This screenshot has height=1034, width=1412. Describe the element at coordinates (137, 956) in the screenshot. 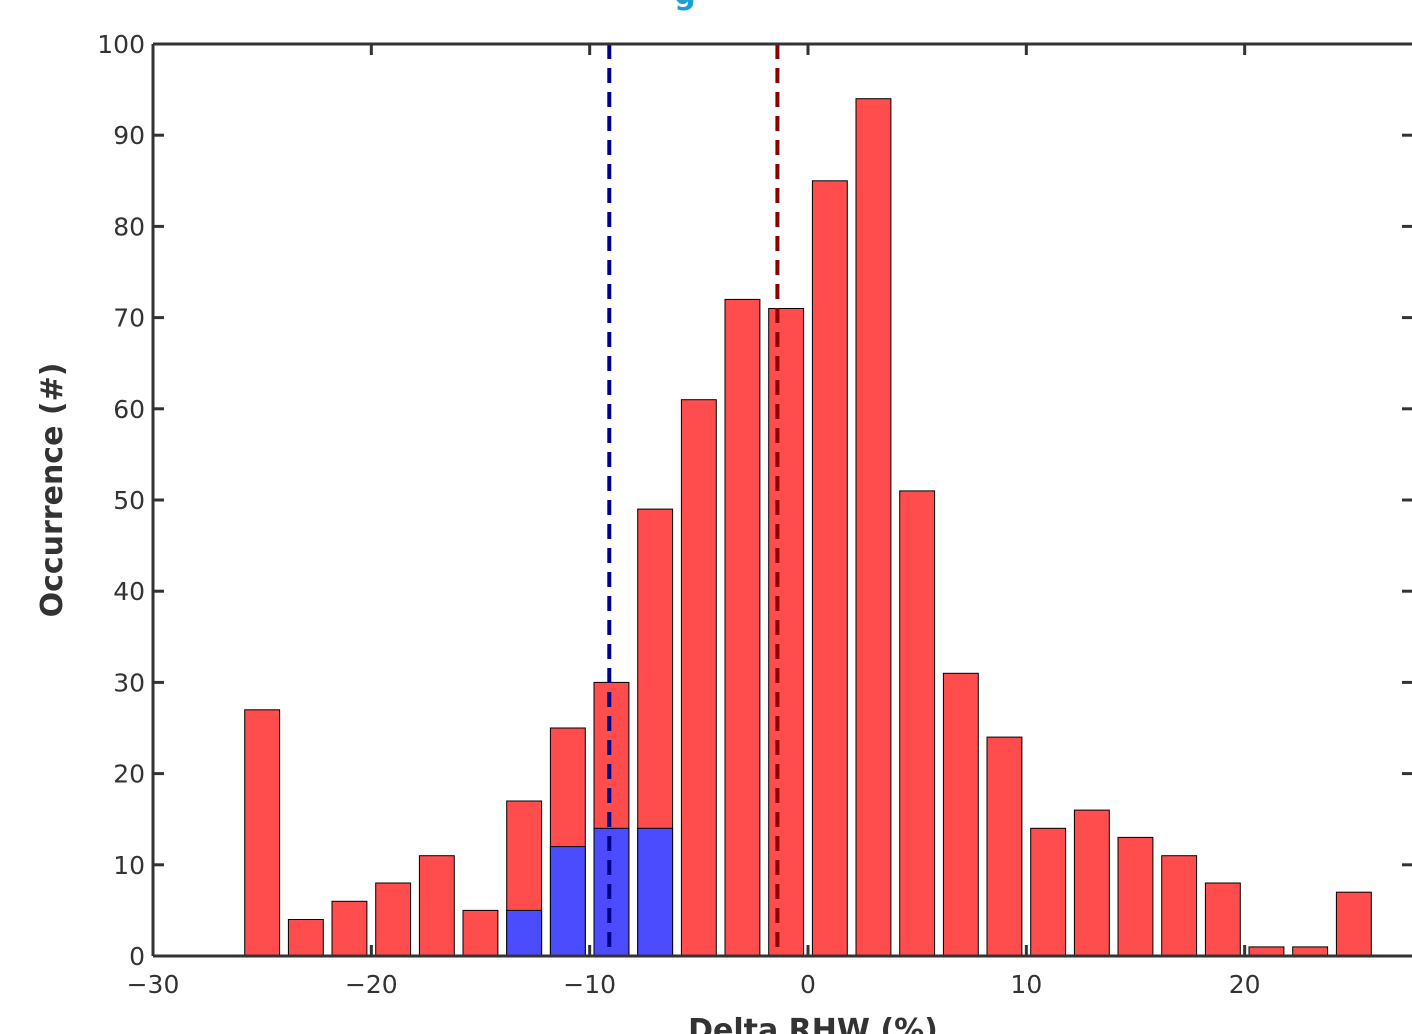

I see `y-tick-label: 0` at that location.